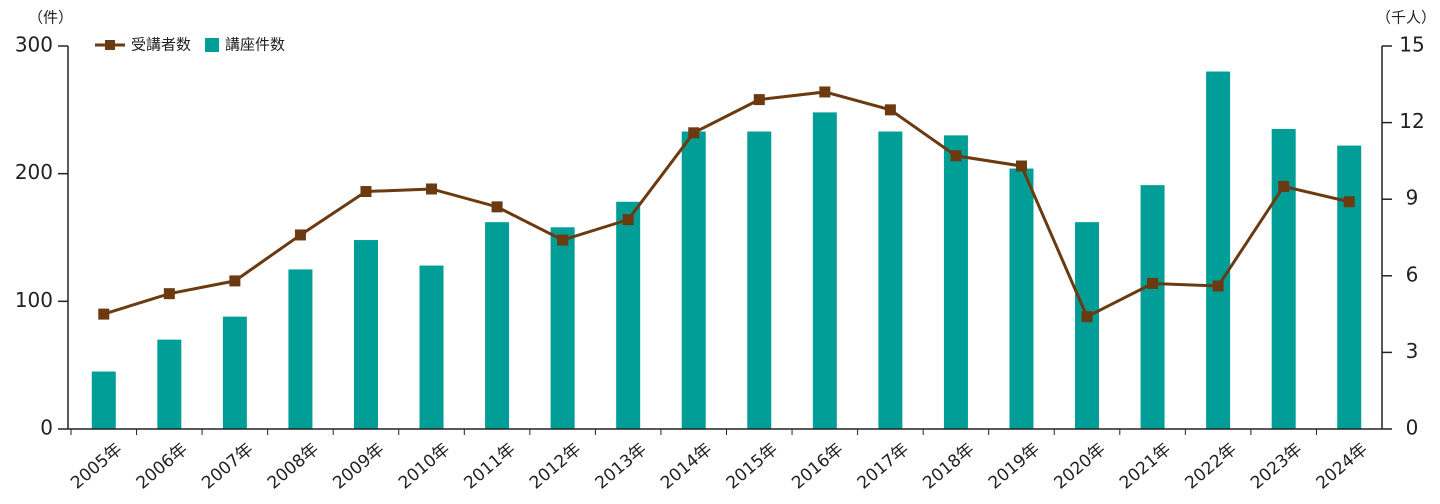 The width and height of the screenshot is (1440, 504). Describe the element at coordinates (1412, 198) in the screenshot. I see `y2-tick-label: 9` at that location.